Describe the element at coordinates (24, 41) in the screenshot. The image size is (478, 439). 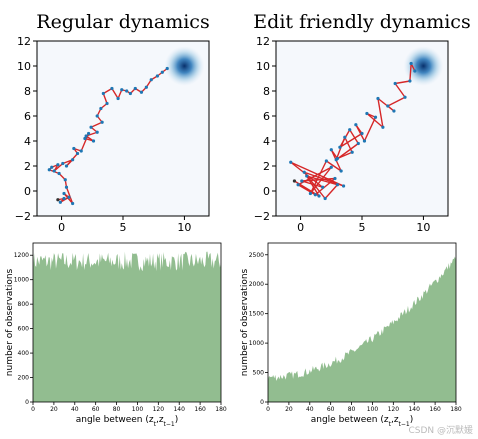
I see `y-tick-label: 12` at that location.